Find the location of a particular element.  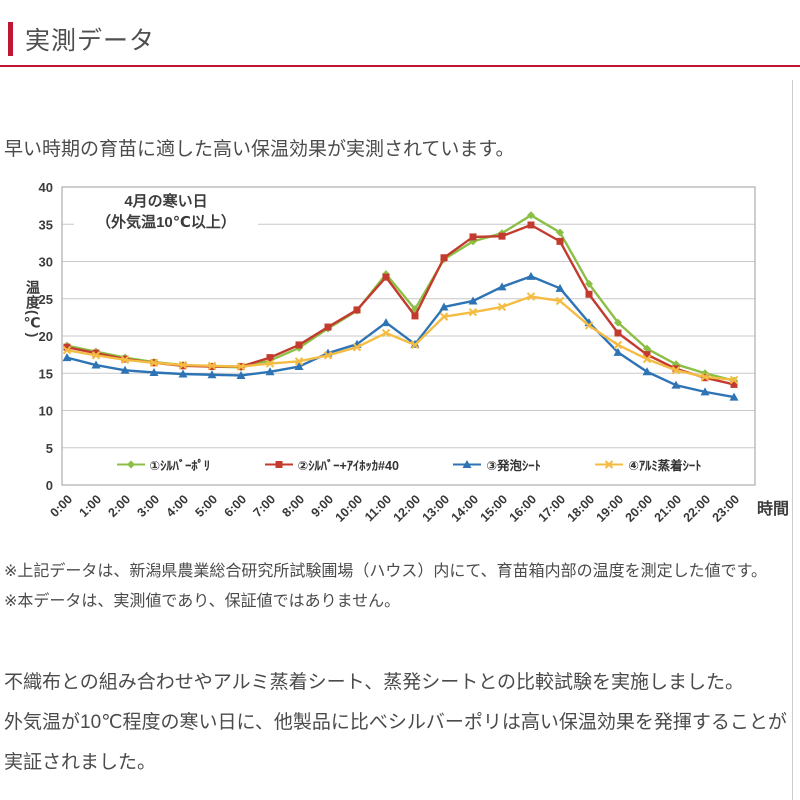

svg-text: 1:00 is located at coordinates (91, 506).